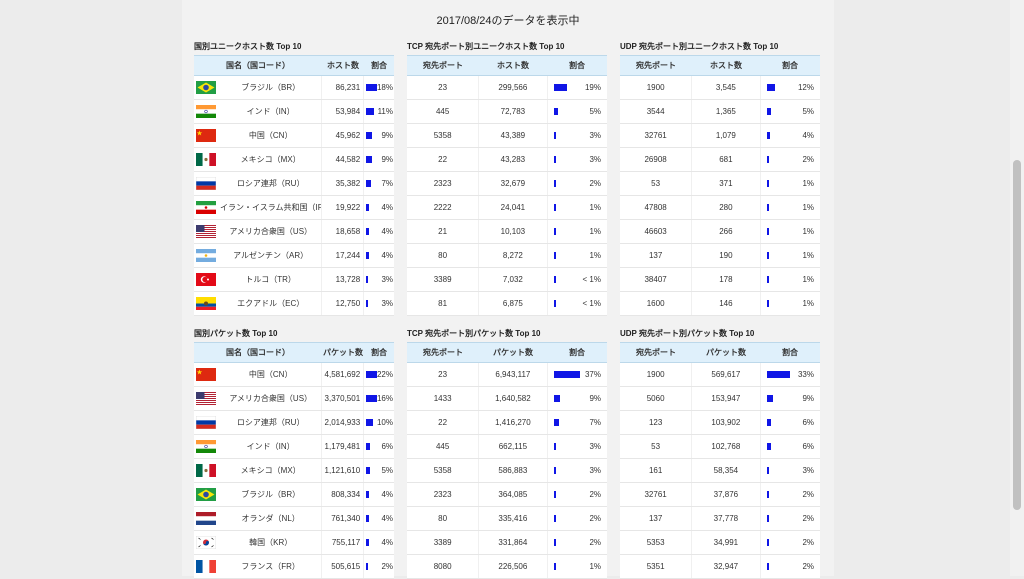 Image resolution: width=1024 pixels, height=579 pixels. I want to click on column-header: 宛先ポート, so click(656, 65).